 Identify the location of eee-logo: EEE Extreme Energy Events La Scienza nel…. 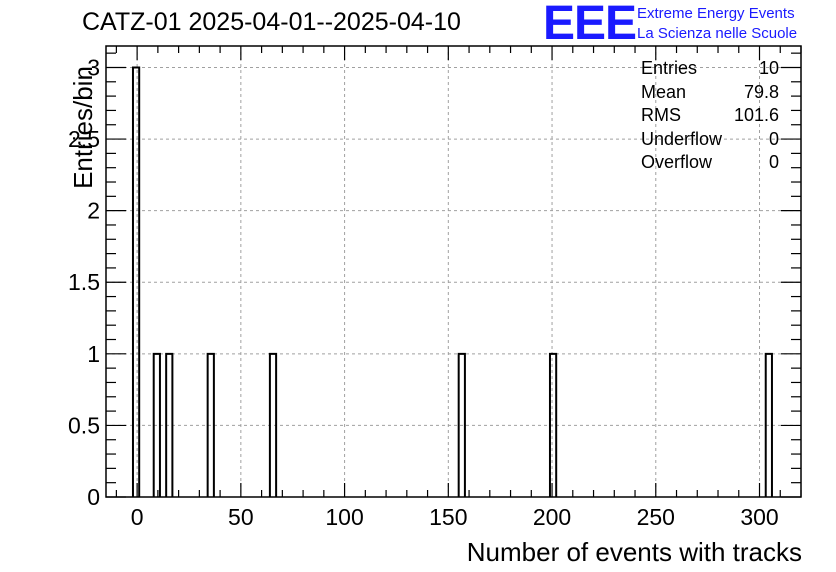
(688, 25).